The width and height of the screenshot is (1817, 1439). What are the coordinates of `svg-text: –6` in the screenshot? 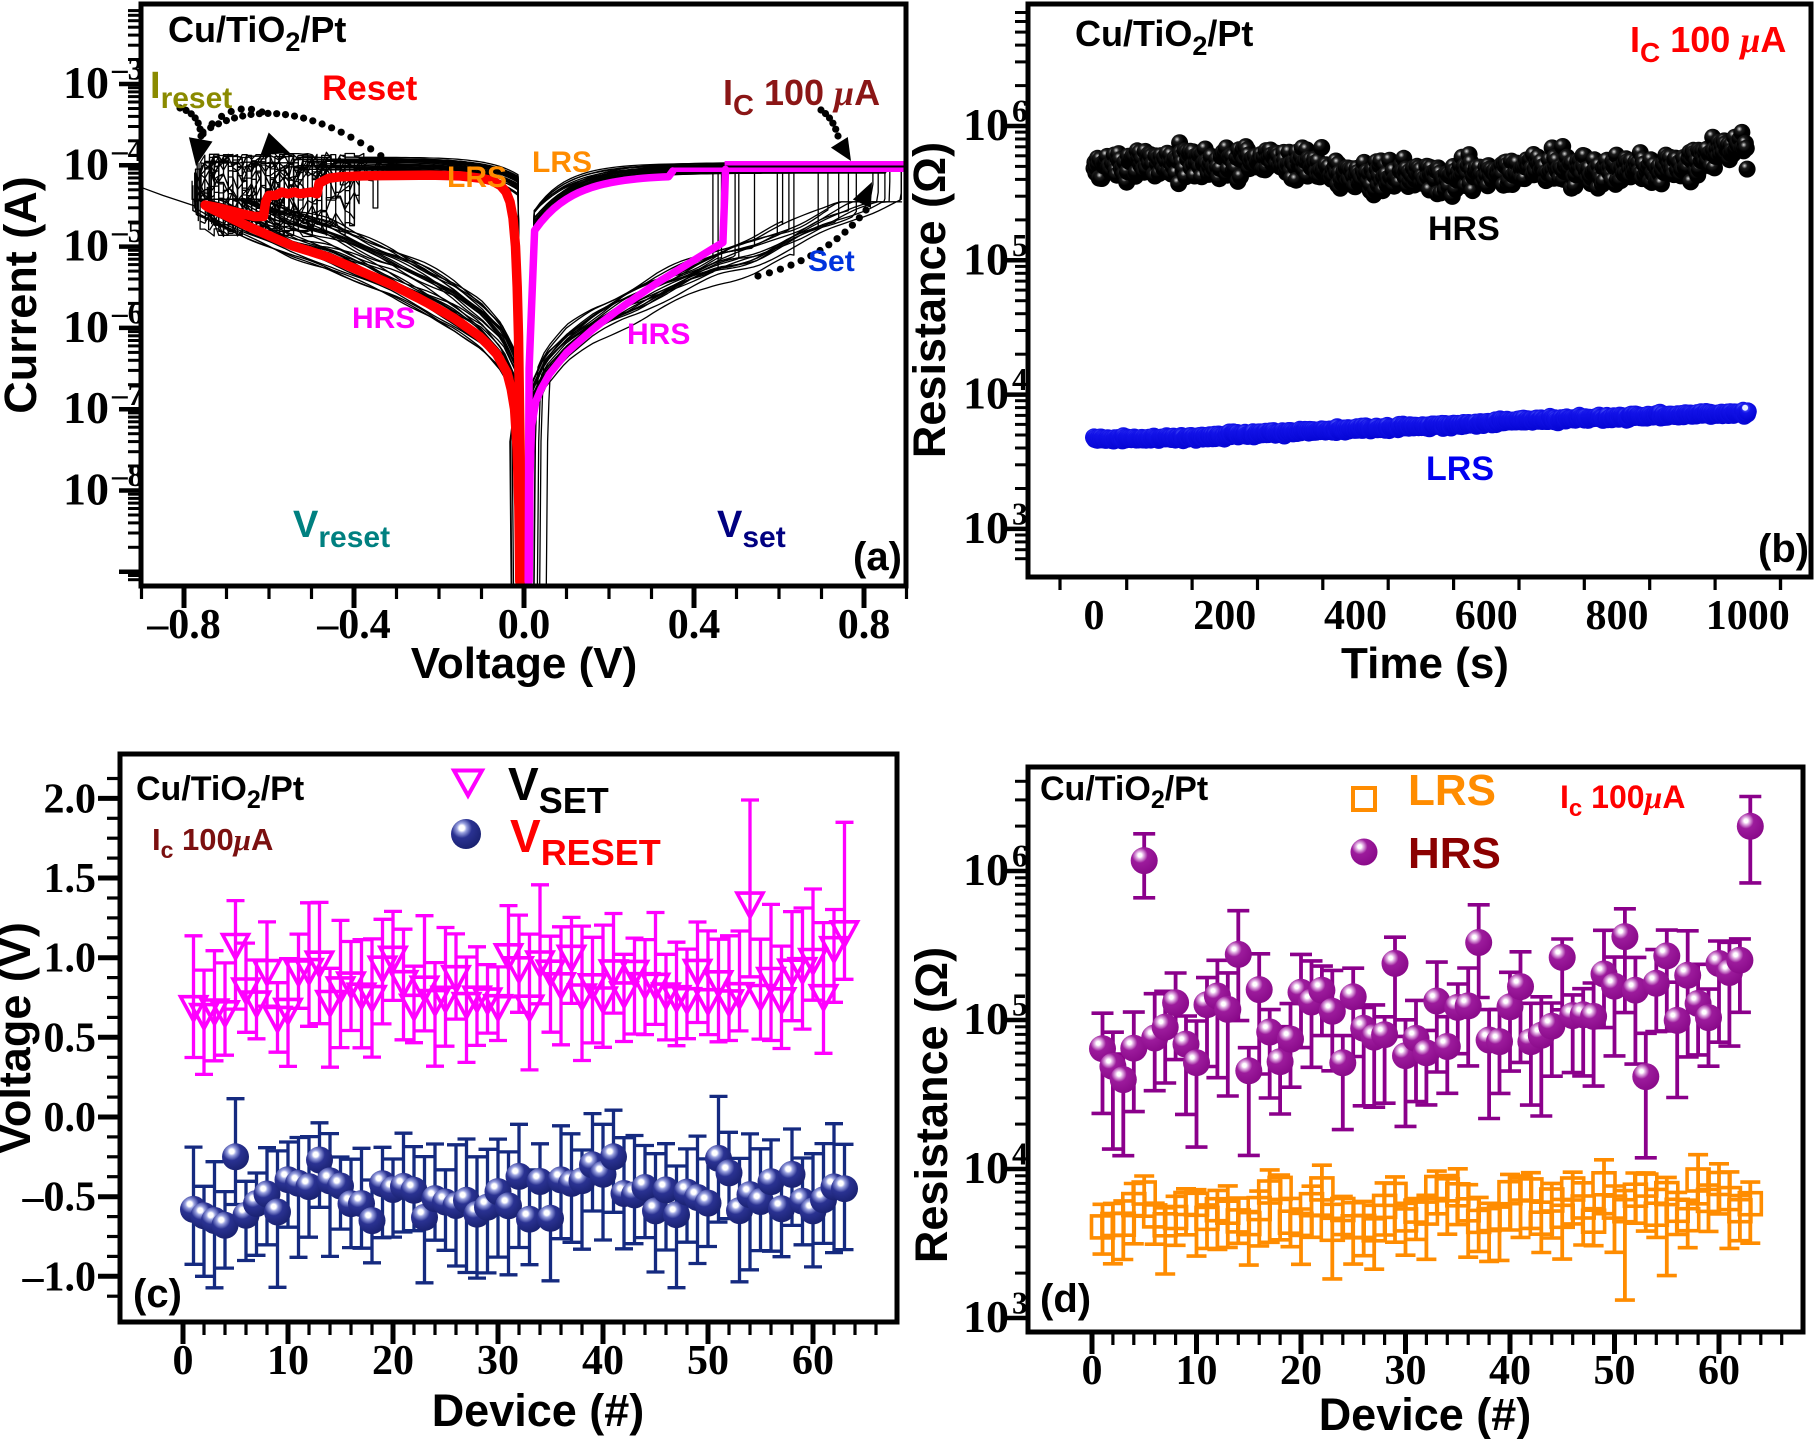 It's located at (127, 313).